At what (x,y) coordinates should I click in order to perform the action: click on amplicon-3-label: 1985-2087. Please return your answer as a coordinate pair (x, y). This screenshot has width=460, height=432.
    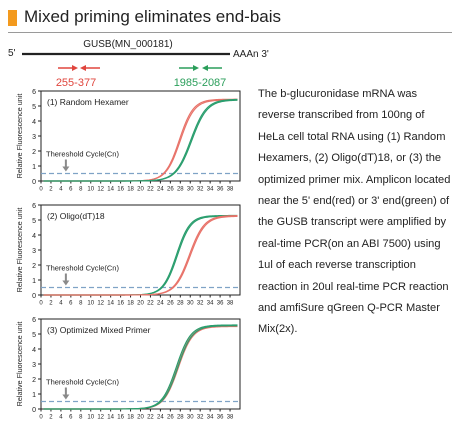
    Looking at the image, I should click on (200, 83).